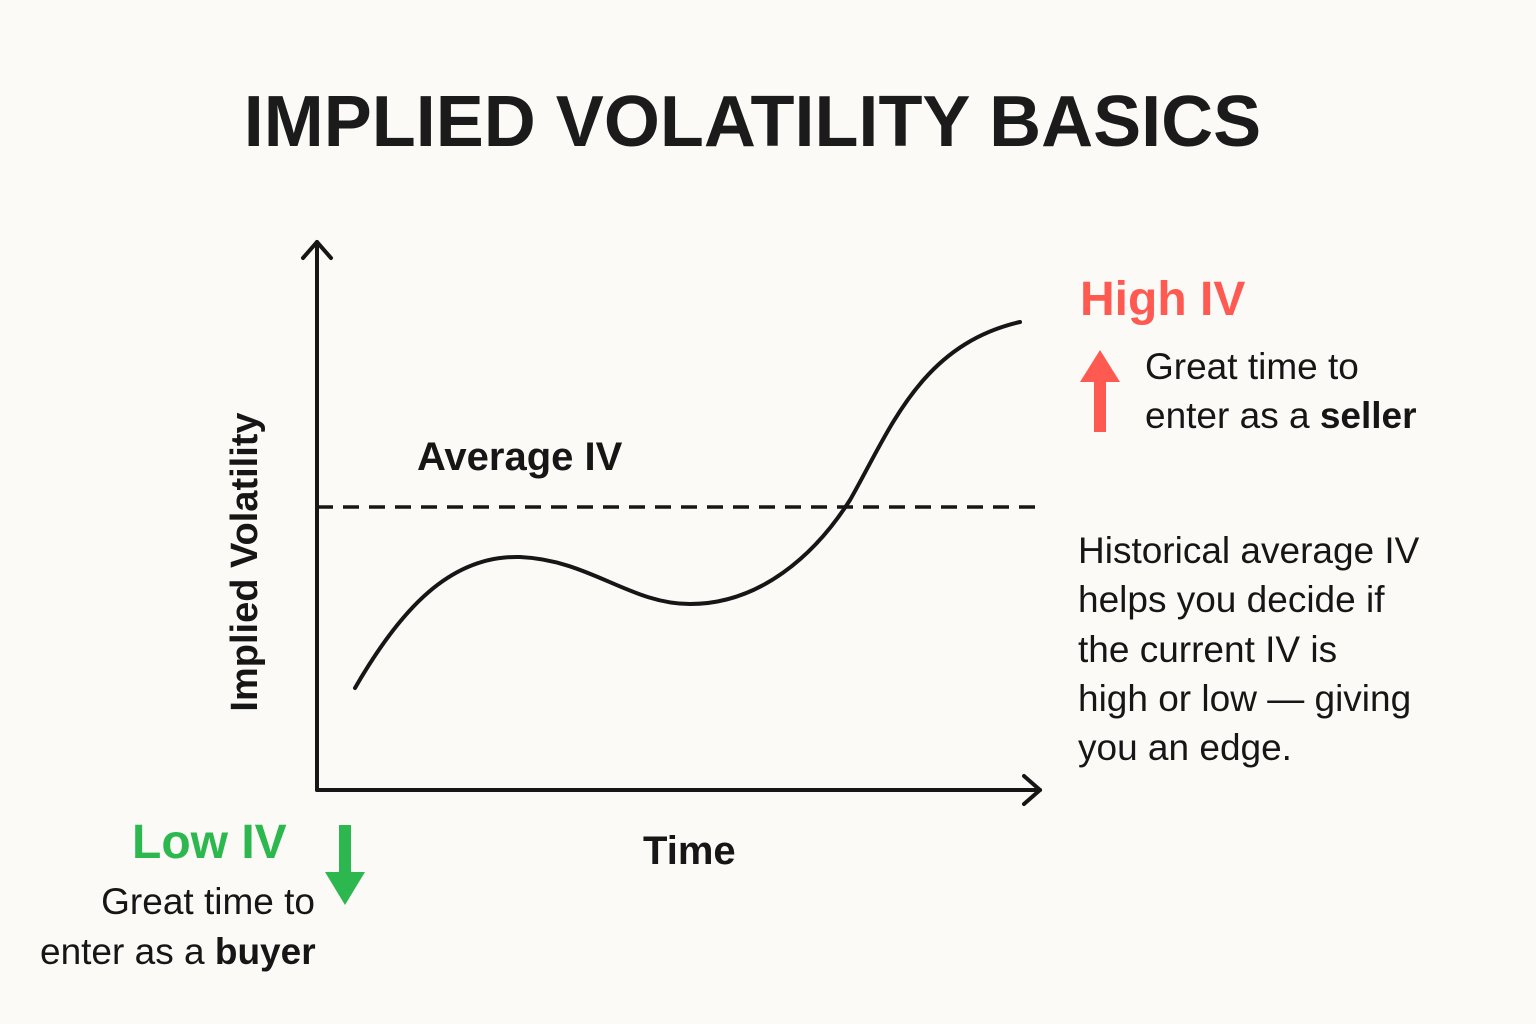 The width and height of the screenshot is (1536, 1024). I want to click on note-line: Historical average IV, so click(1249, 550).